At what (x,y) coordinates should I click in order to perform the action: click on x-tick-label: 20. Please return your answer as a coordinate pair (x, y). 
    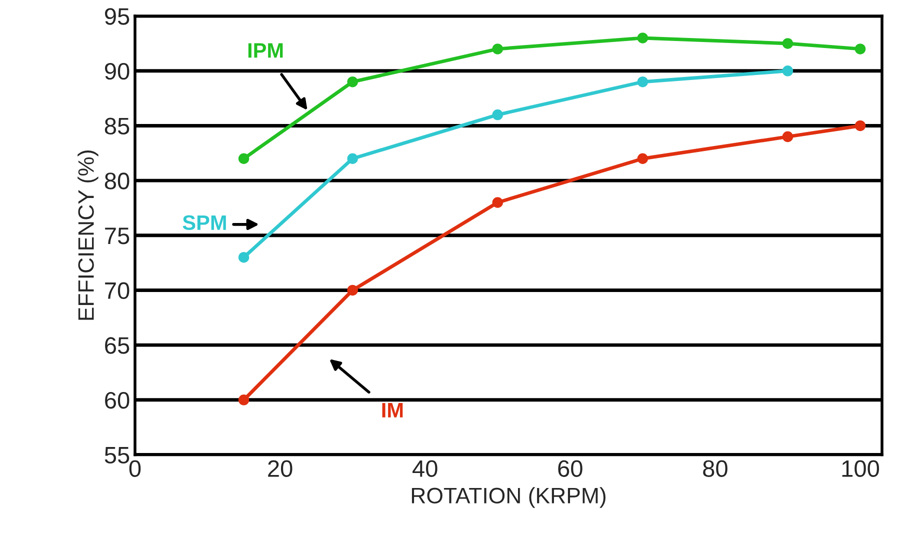
    Looking at the image, I should click on (280, 468).